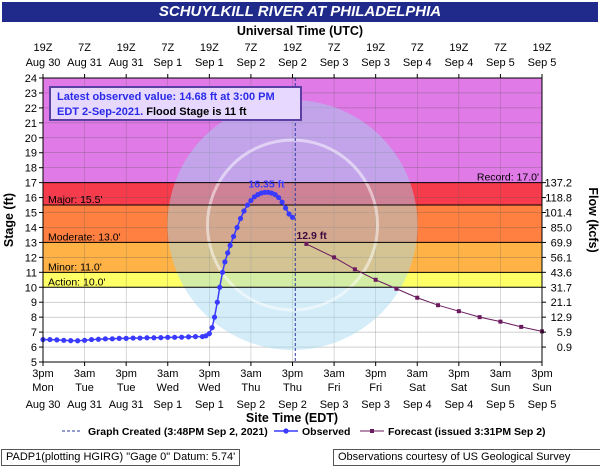 This screenshot has height=466, width=600. I want to click on y-tick-label: 7, so click(34, 333).